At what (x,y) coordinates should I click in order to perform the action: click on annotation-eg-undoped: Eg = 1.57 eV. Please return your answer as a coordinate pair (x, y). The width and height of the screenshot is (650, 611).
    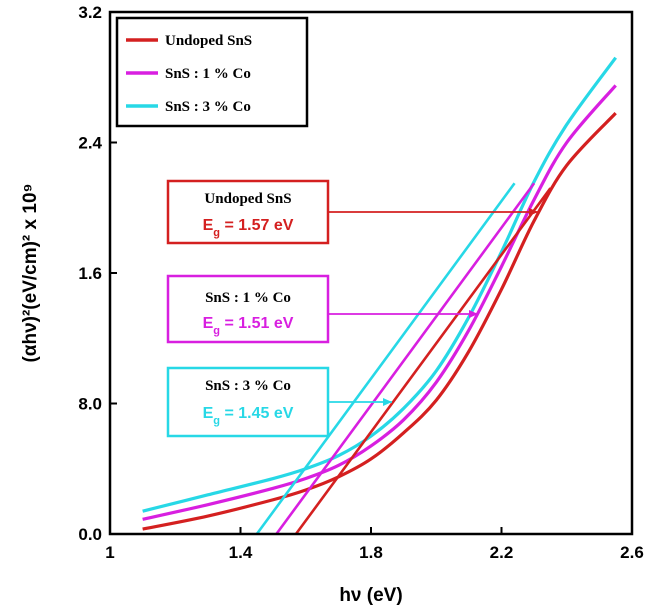
    Looking at the image, I should click on (248, 228).